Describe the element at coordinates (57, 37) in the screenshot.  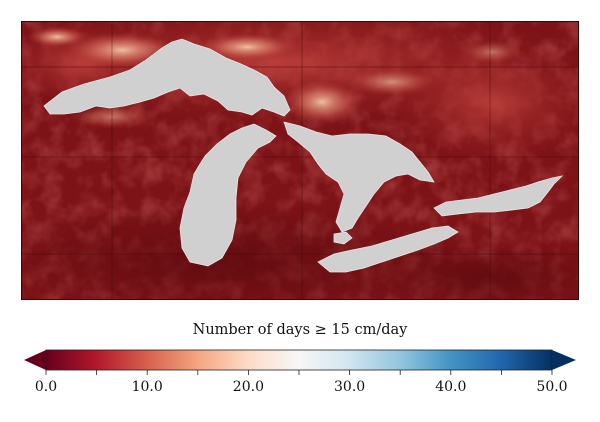
I see `hotspot-northwest` at that location.